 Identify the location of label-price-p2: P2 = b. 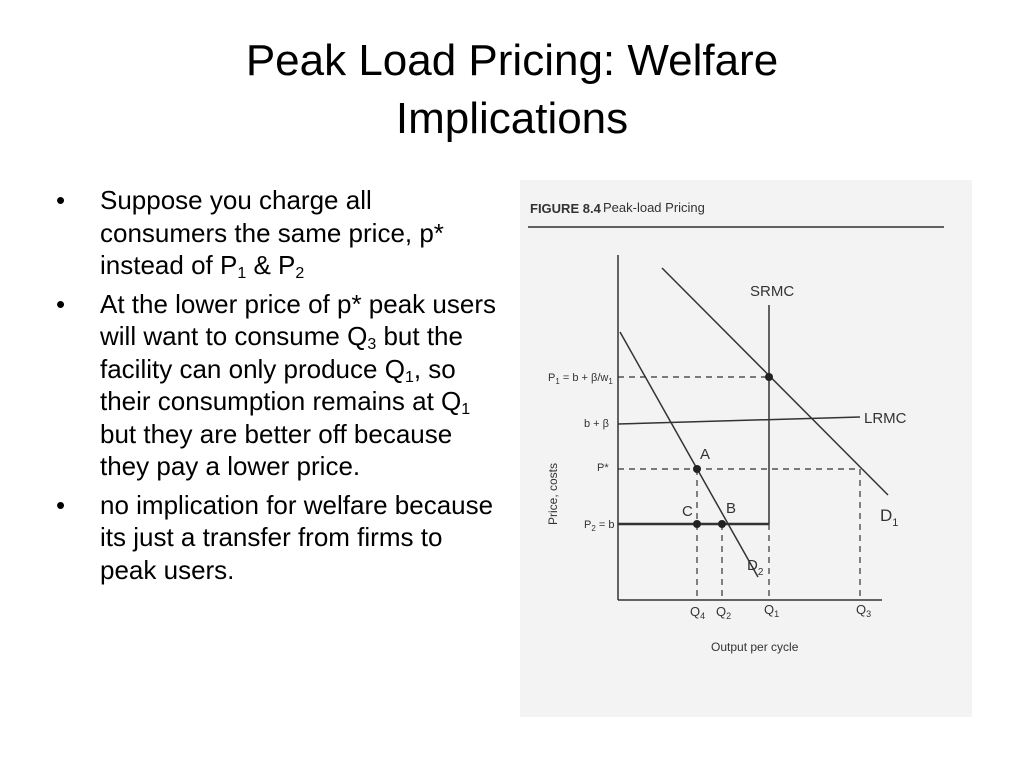
(599, 526).